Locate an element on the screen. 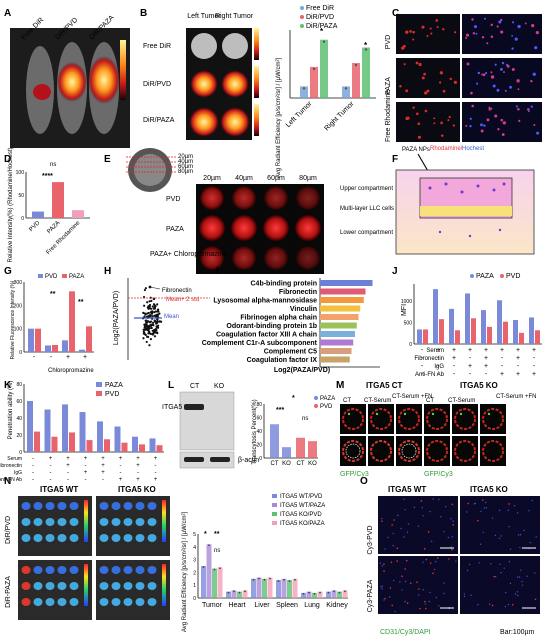 The height and width of the screenshot is (644, 546). panel-m-col: CT is located at coordinates (430, 401).